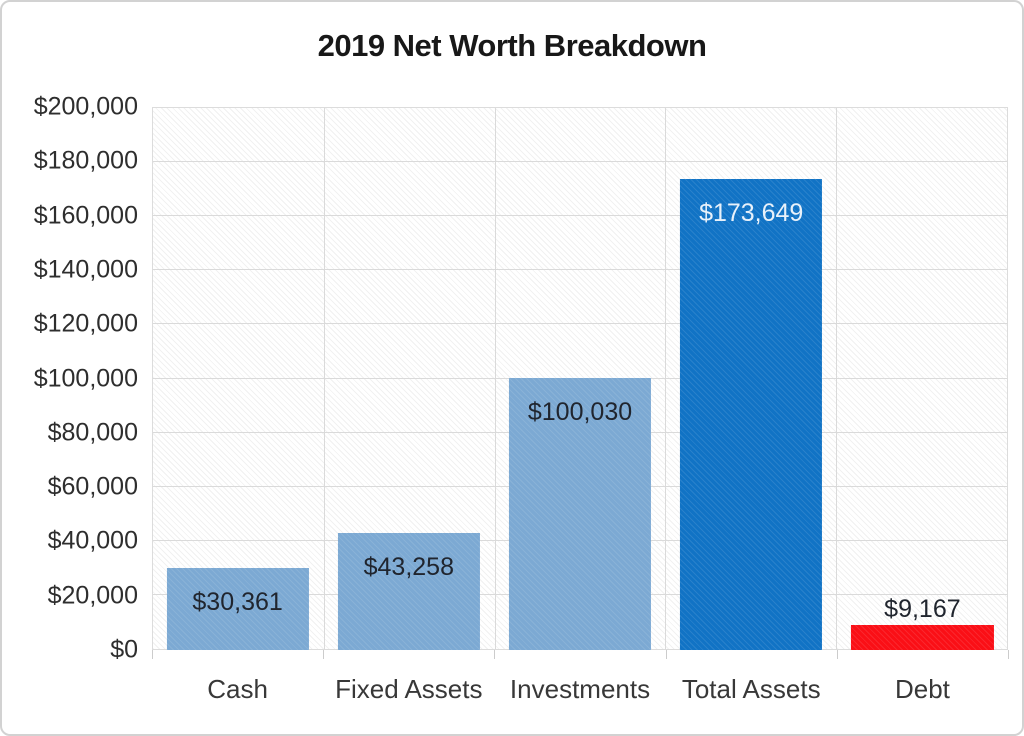 The height and width of the screenshot is (736, 1024). What do you see at coordinates (580, 412) in the screenshot?
I see `bar-value-label-investments: $100,030` at bounding box center [580, 412].